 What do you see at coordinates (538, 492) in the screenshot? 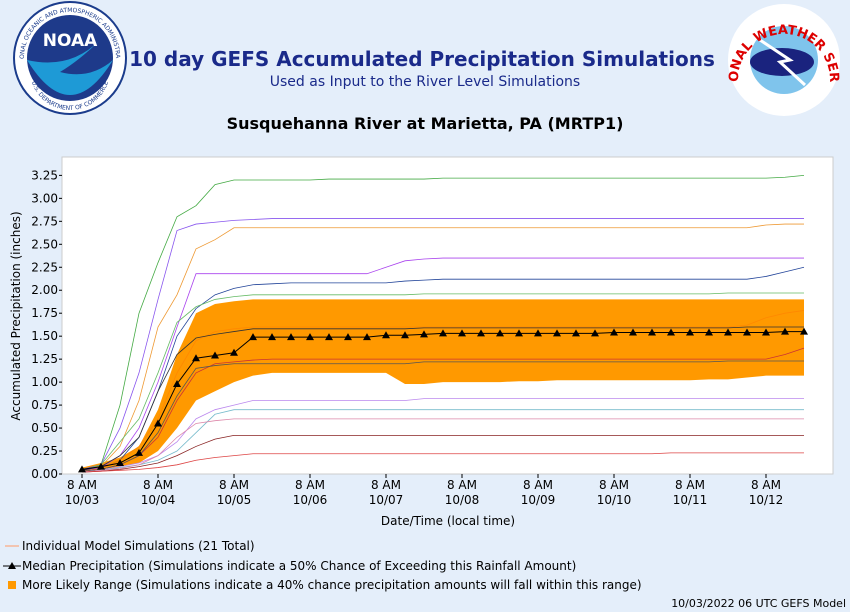
I see `x-tick-label: 8 AM 10/09` at bounding box center [538, 492].